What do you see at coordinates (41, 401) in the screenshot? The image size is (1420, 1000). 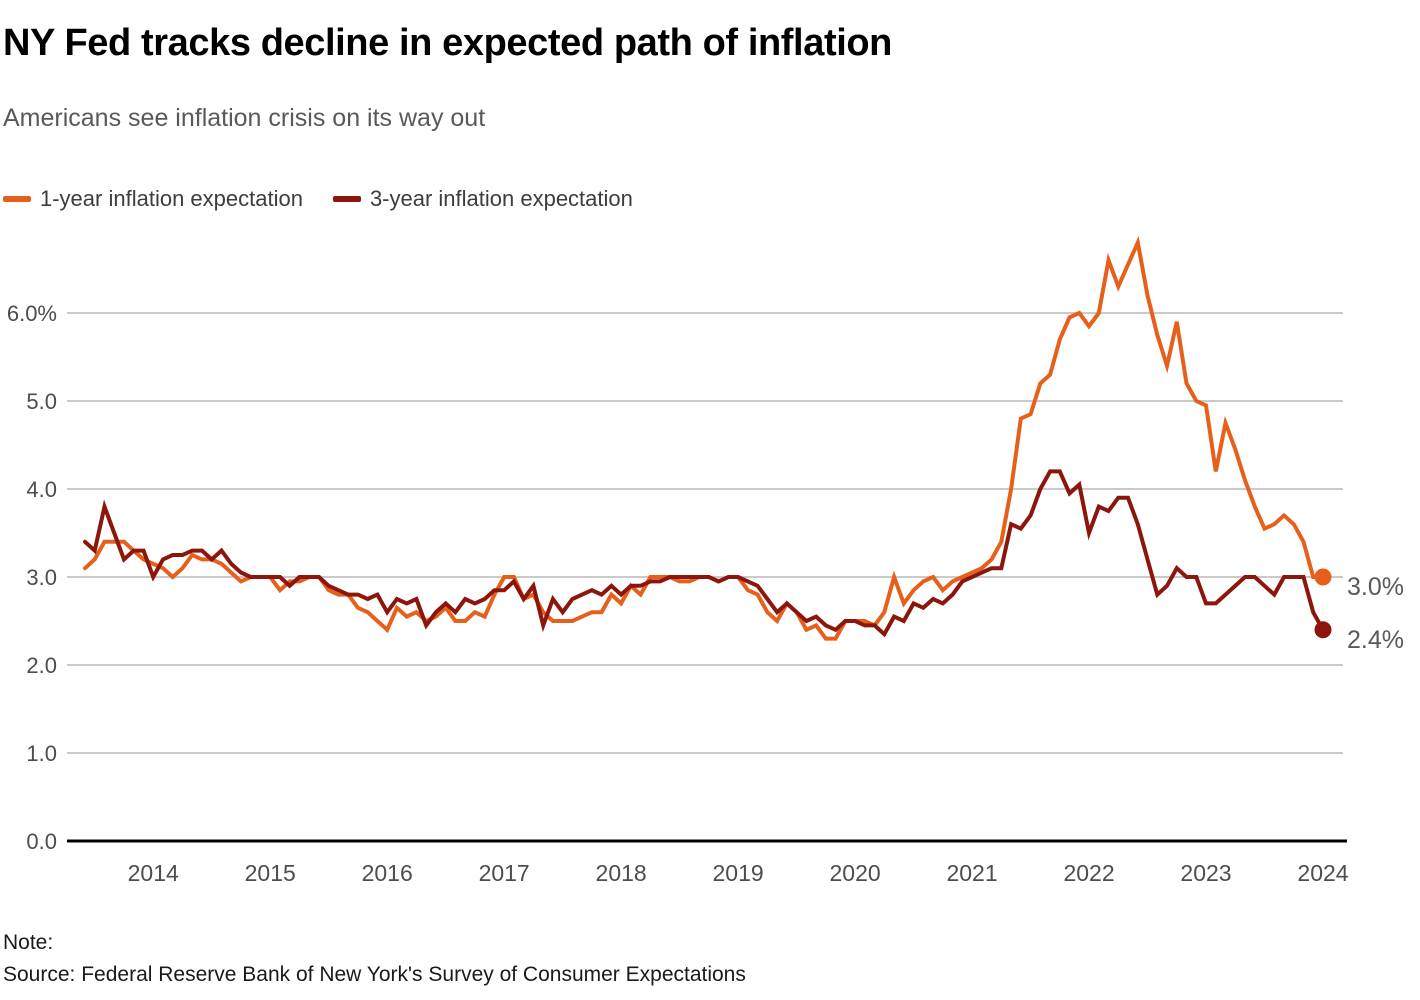 I see `y-tick-label: 5.0` at bounding box center [41, 401].